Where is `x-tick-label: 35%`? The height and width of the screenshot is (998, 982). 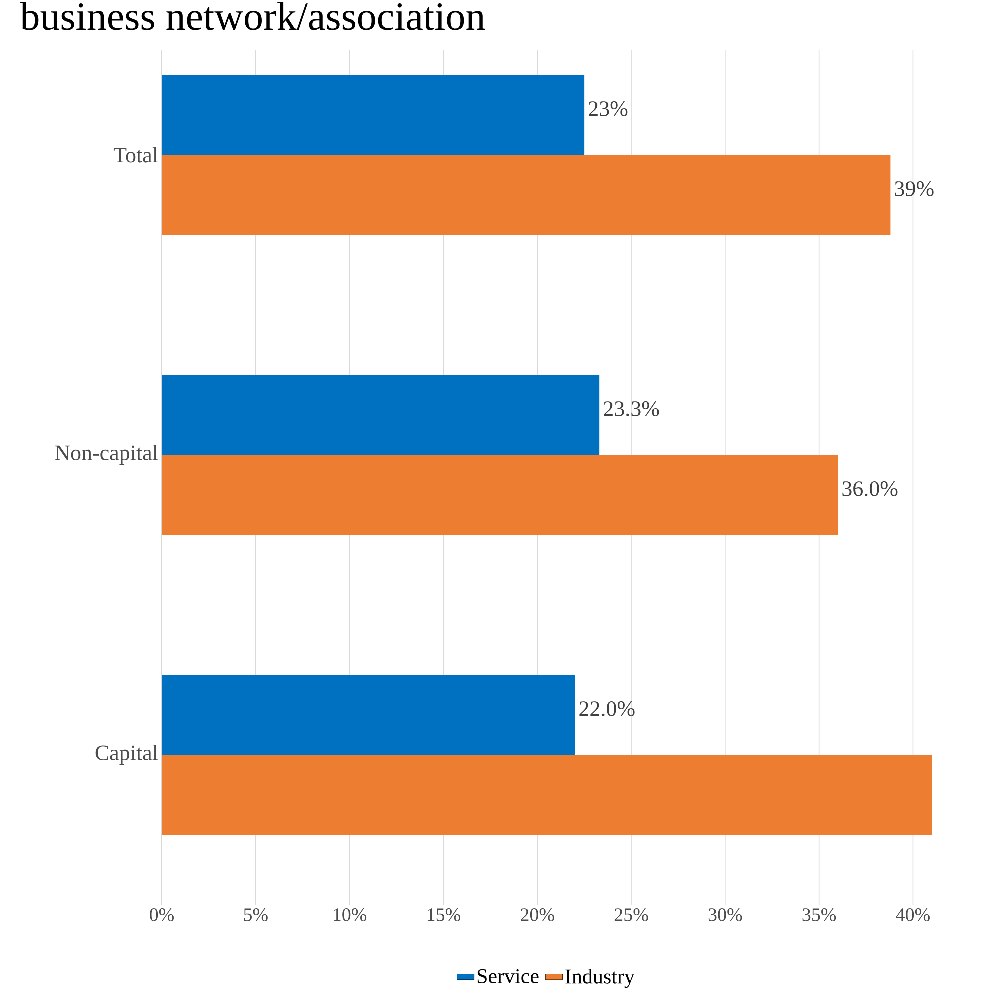
x-tick-label: 35% is located at coordinates (819, 915).